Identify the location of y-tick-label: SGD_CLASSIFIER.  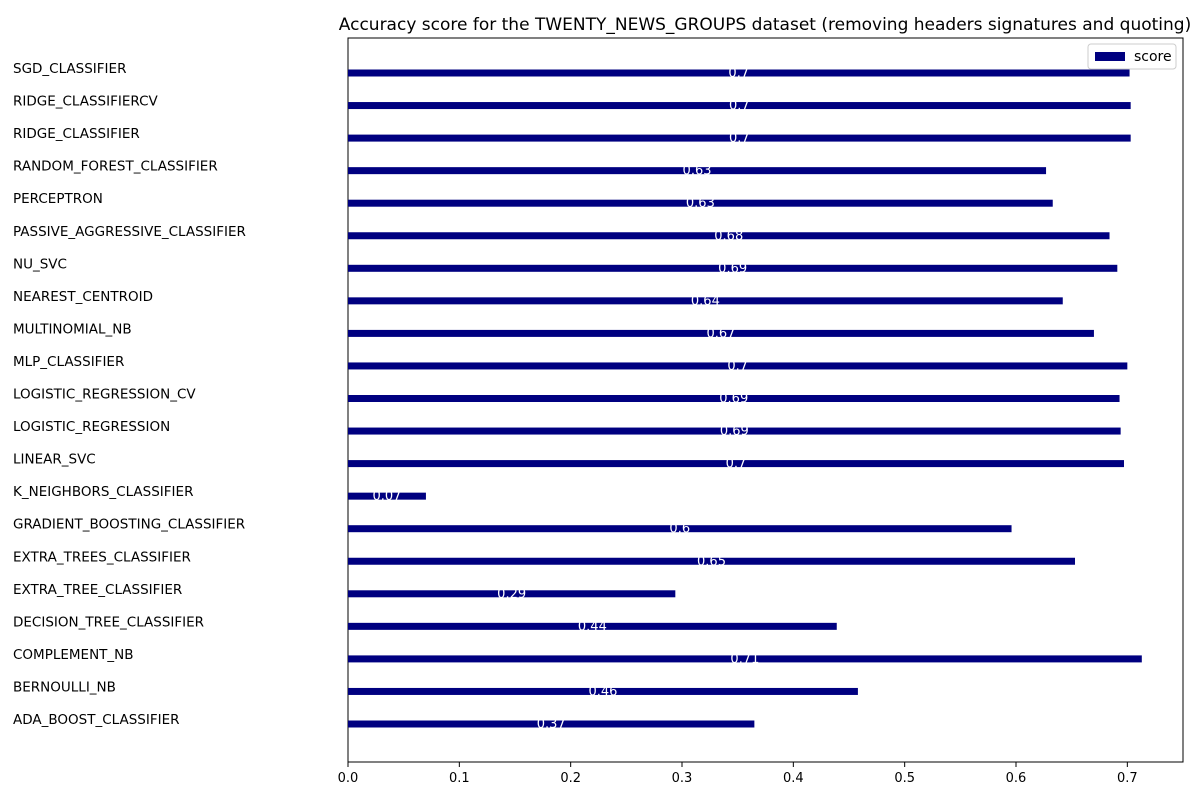
(69, 69).